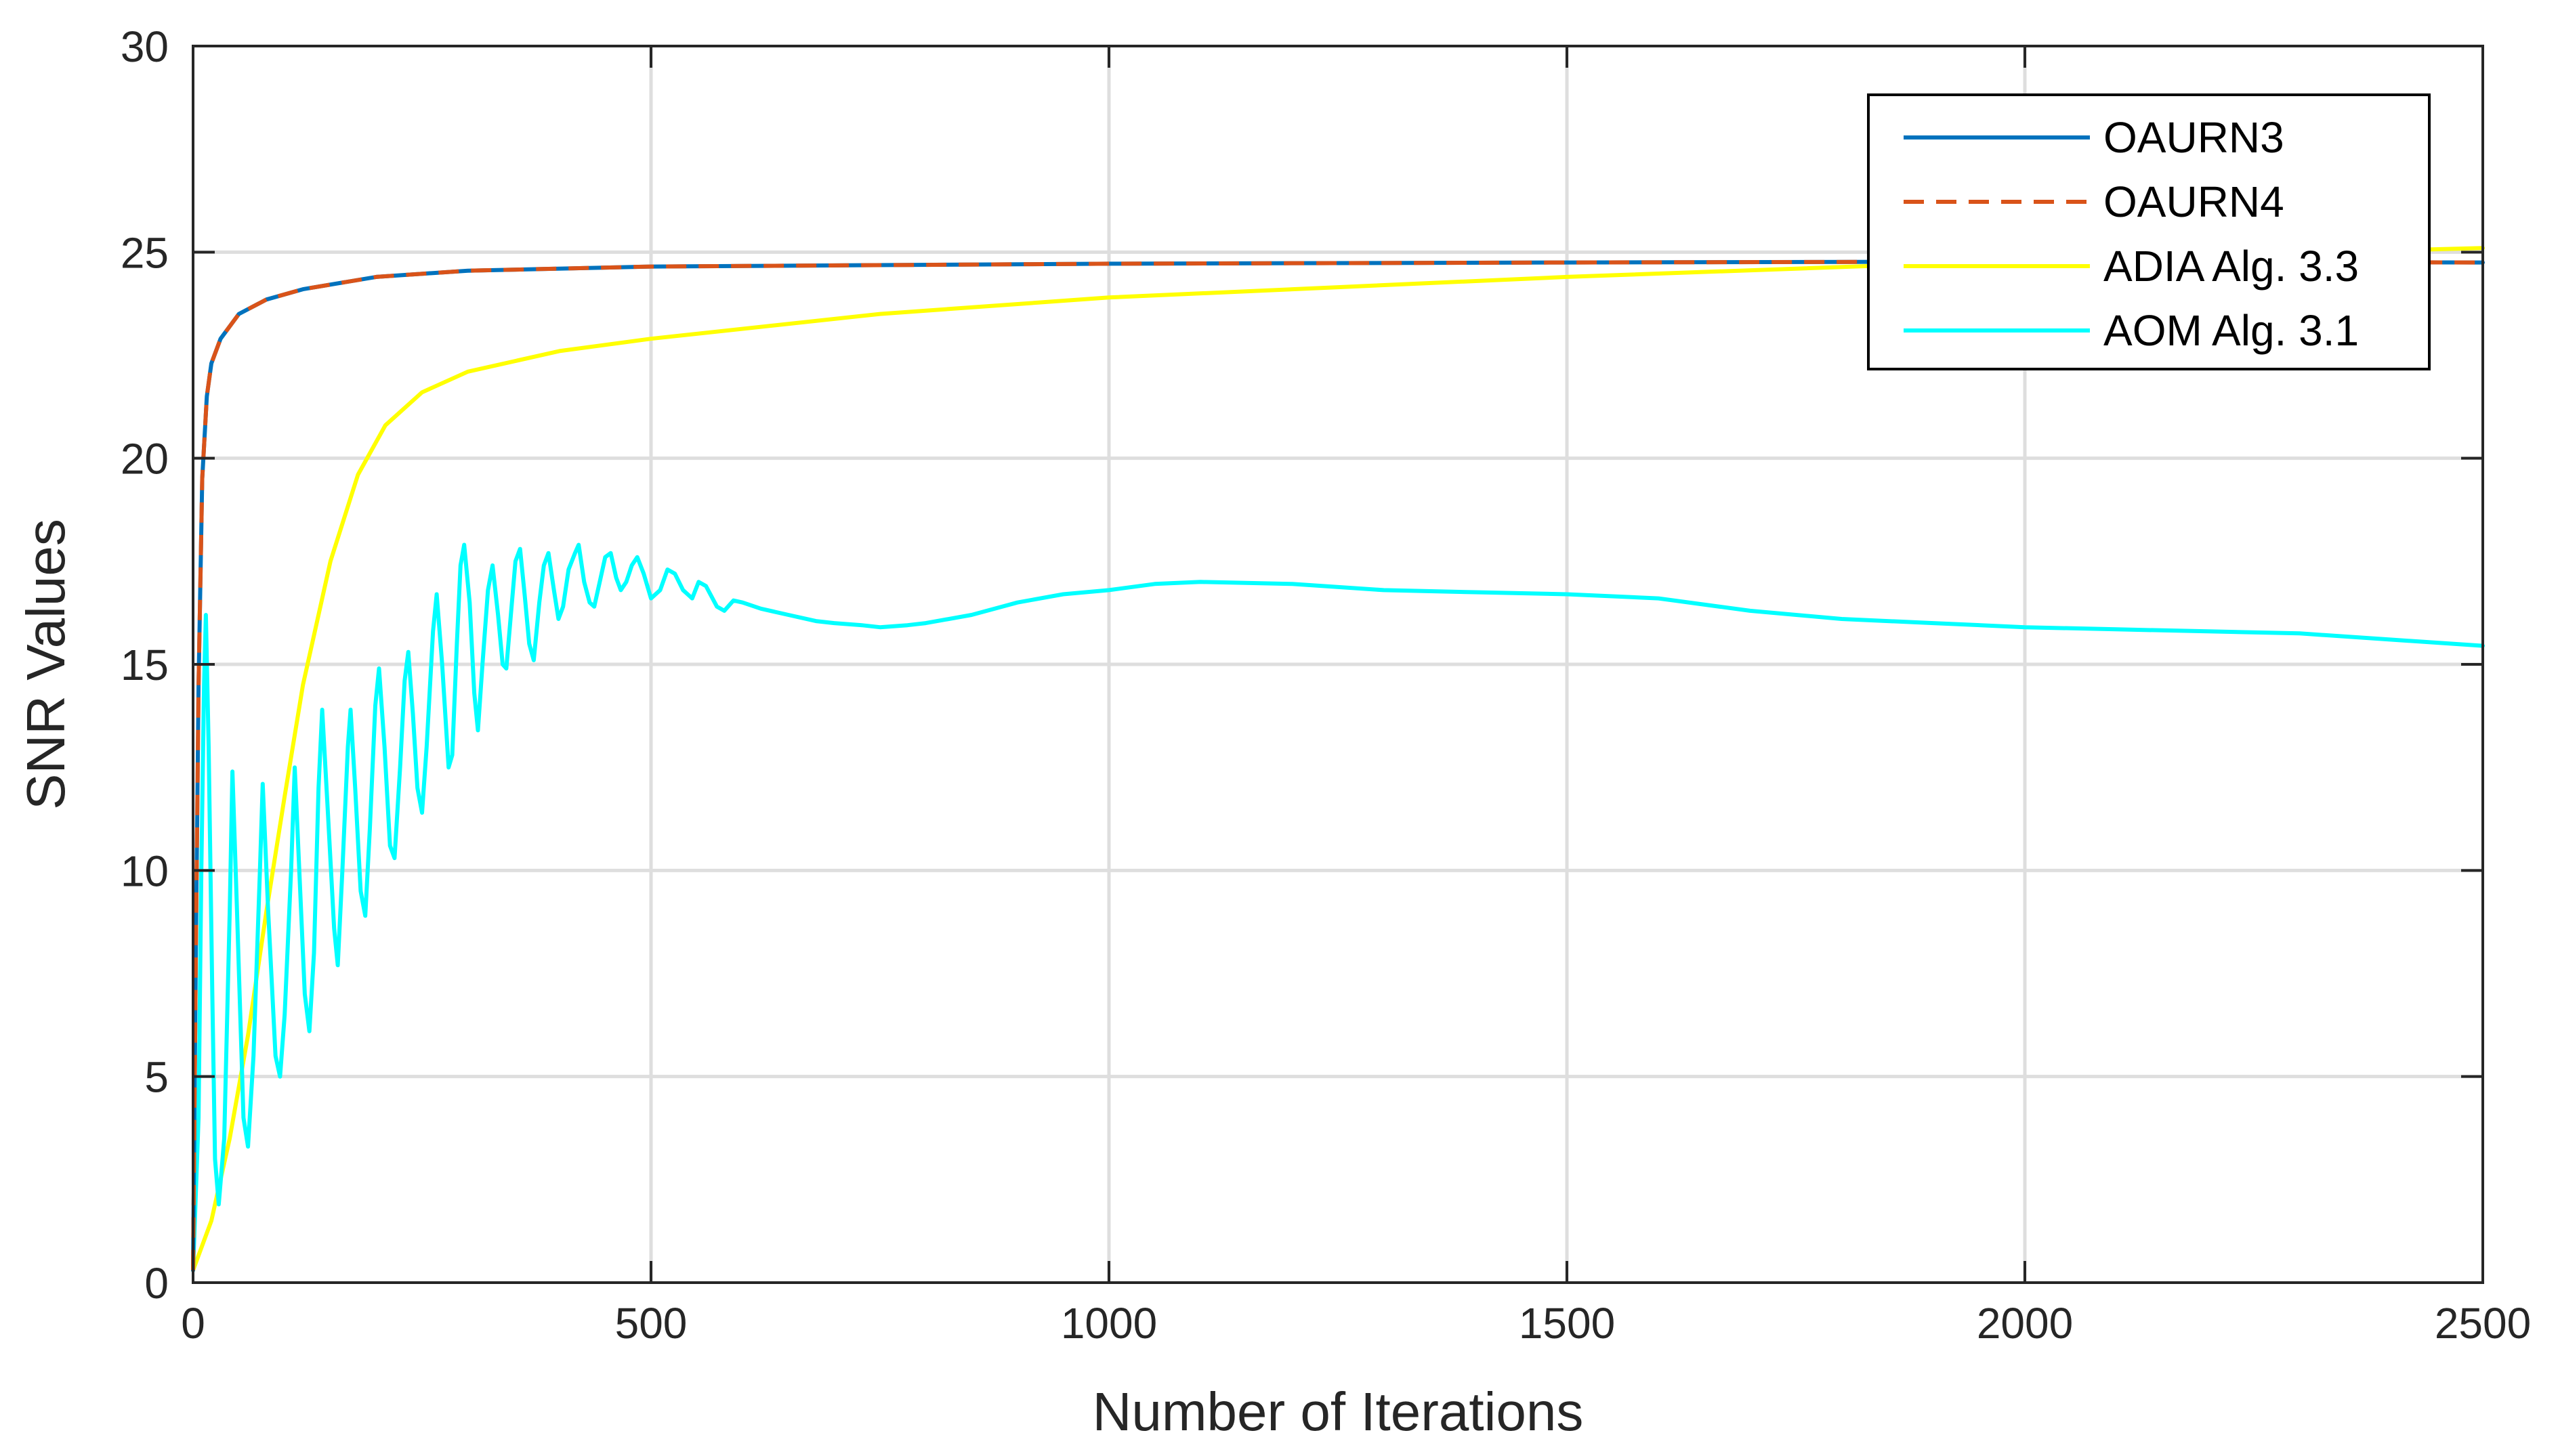 This screenshot has height=1456, width=2558. Describe the element at coordinates (145, 253) in the screenshot. I see `y-tick-label: 25` at that location.